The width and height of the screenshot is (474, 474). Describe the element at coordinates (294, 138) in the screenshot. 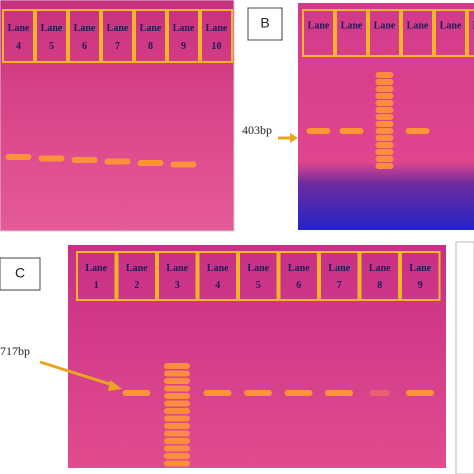

I see `marker-b-arrowhead` at that location.